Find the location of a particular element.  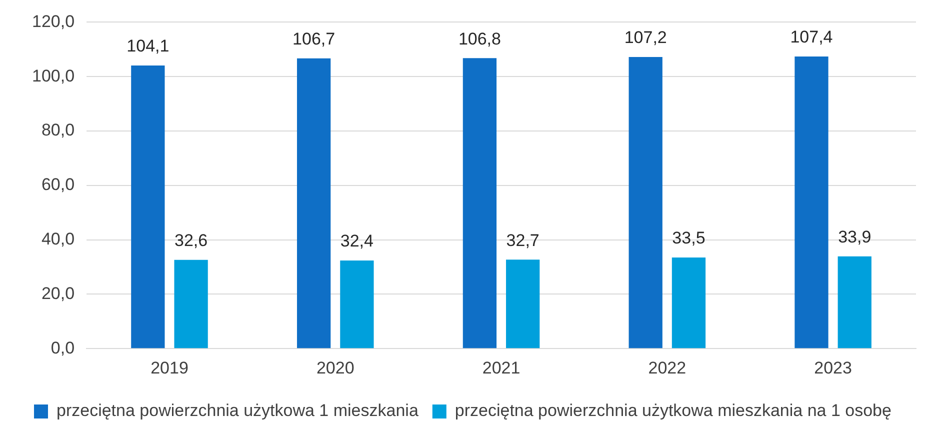

data-label: 33,5 is located at coordinates (689, 238).